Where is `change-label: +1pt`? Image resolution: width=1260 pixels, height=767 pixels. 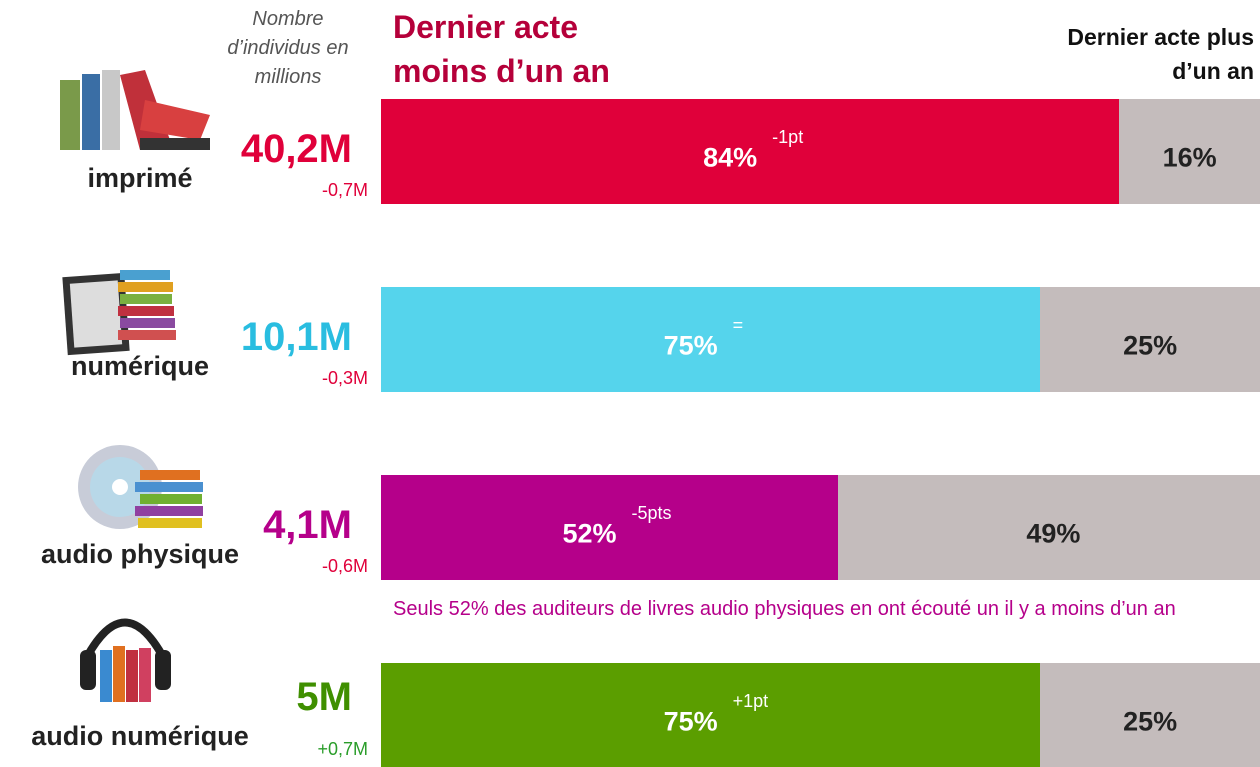
change-label: +1pt is located at coordinates (750, 701).